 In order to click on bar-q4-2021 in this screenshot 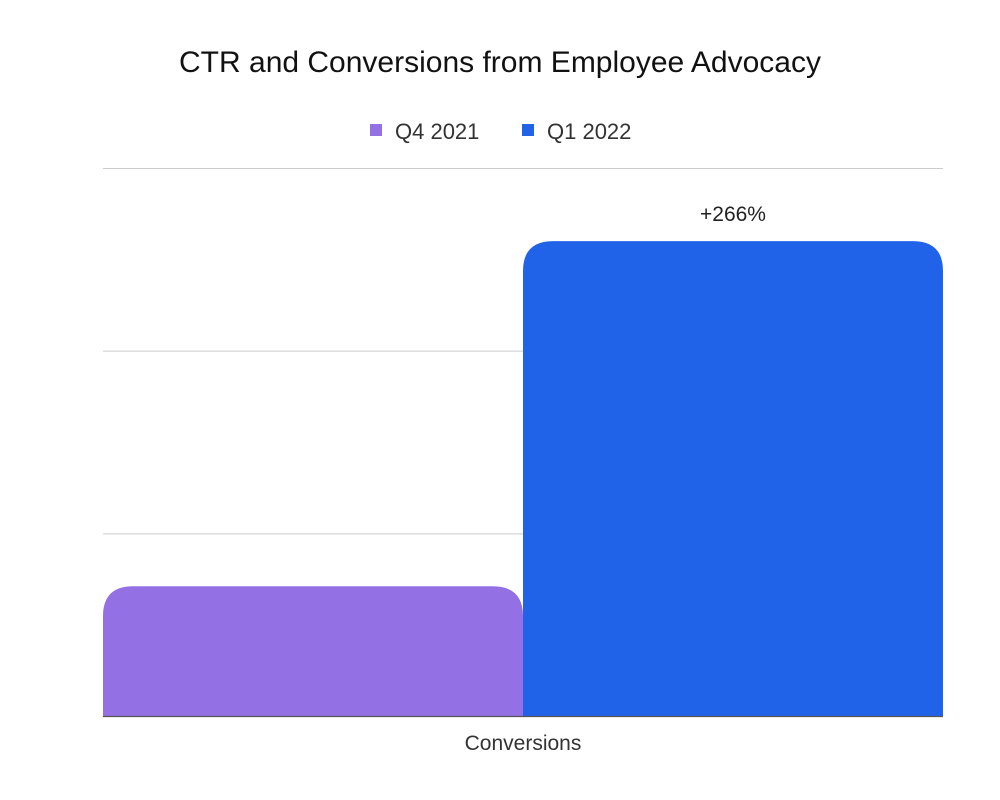, I will do `click(313, 651)`.